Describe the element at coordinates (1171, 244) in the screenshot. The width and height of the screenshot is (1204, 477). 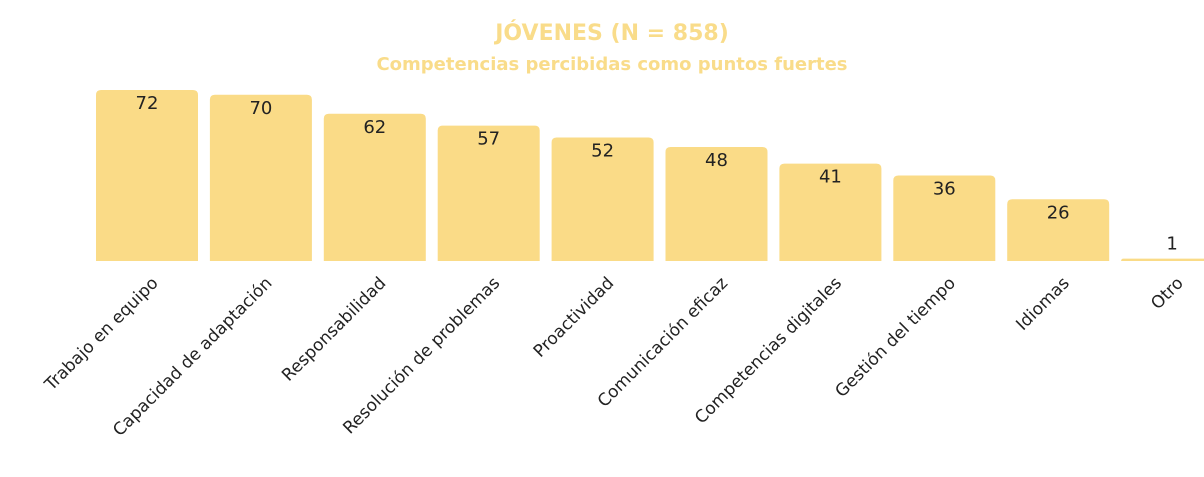
I see `value-label: 1` at that location.